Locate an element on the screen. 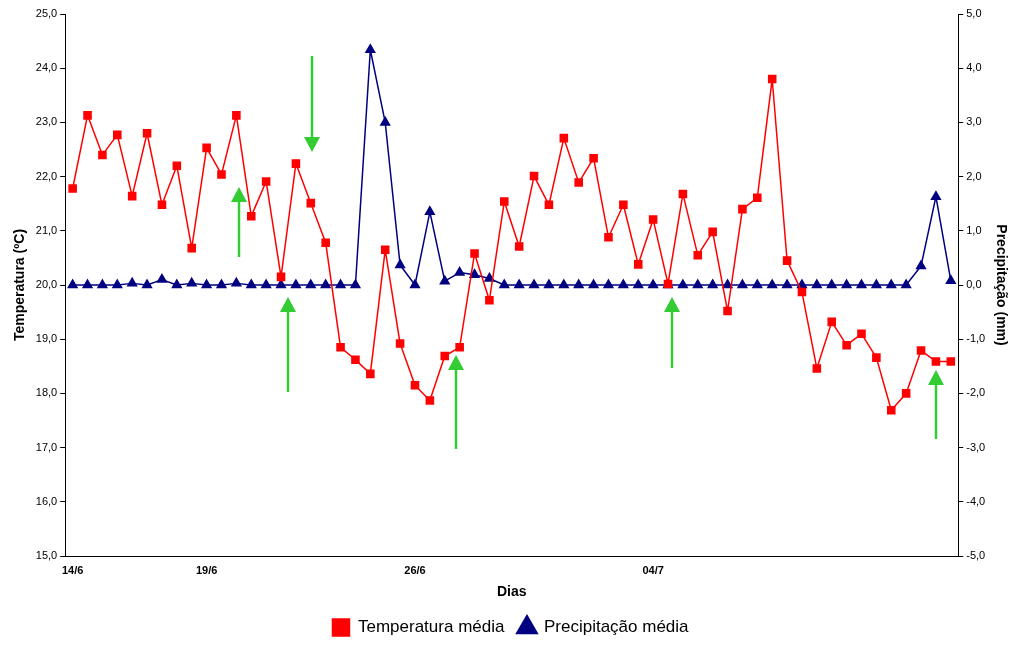 The width and height of the screenshot is (1021, 646). y-tick-label: 21,0 is located at coordinates (46, 229).